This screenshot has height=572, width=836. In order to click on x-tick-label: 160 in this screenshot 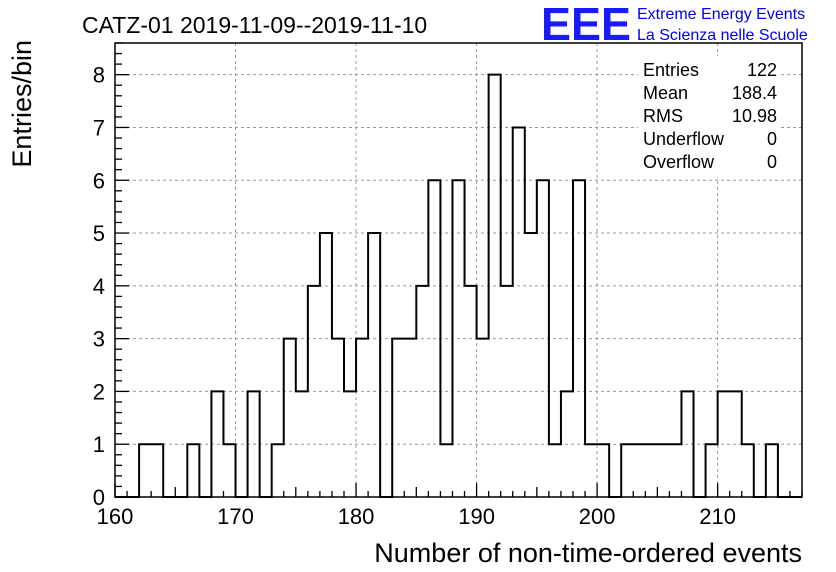, I will do `click(115, 516)`.